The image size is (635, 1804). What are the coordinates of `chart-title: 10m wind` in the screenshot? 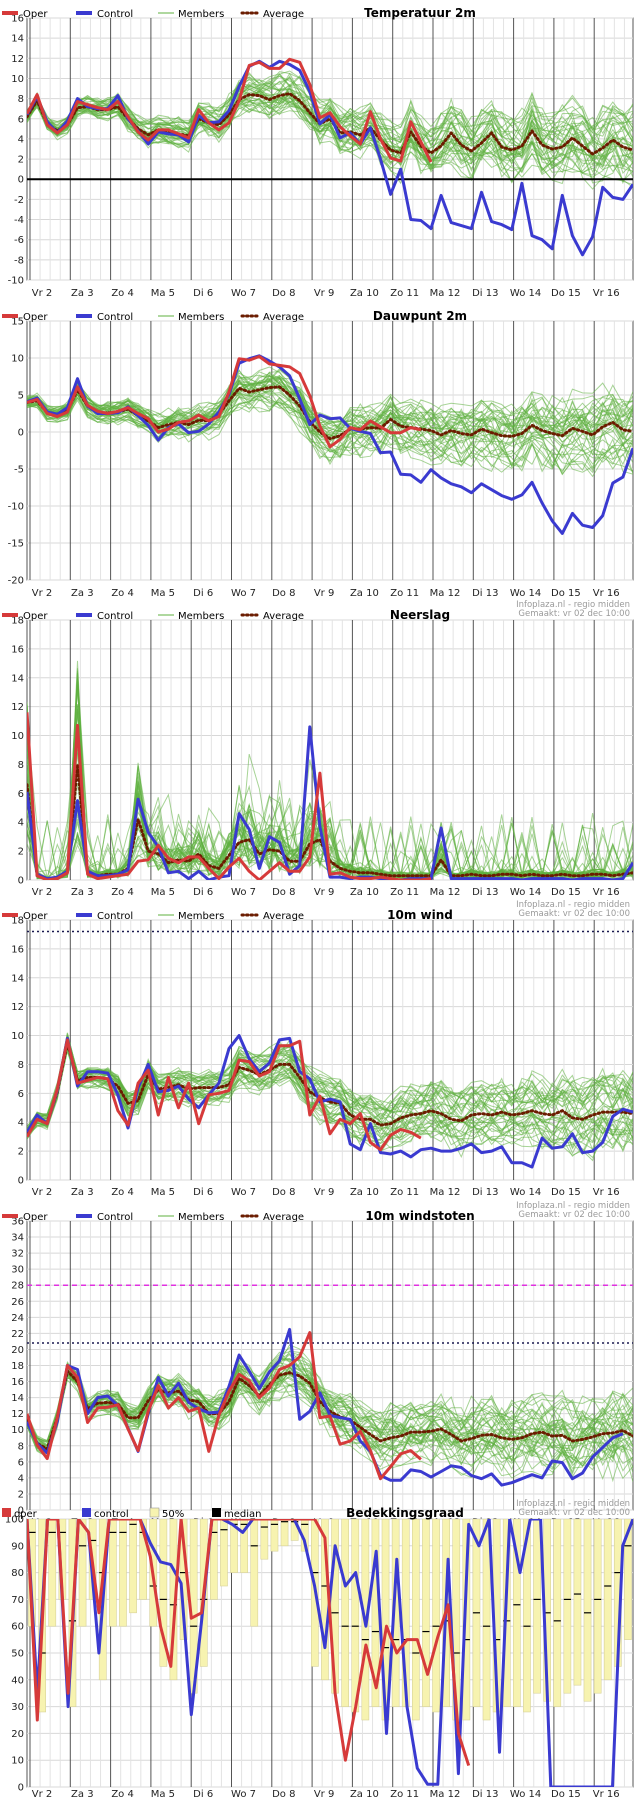 It's located at (420, 915).